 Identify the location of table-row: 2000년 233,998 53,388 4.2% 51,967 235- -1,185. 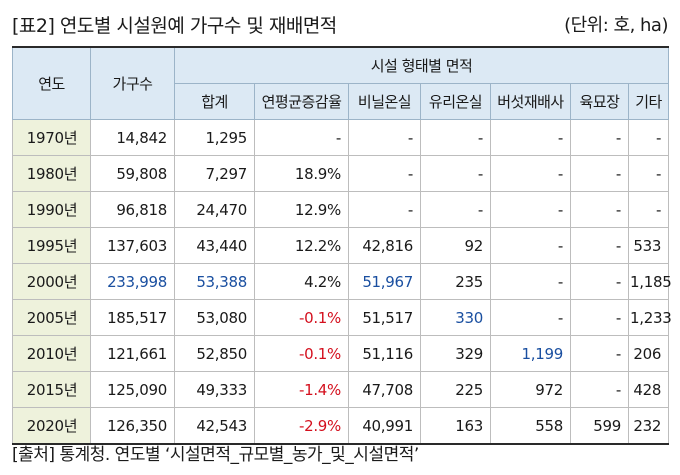
(342, 281).